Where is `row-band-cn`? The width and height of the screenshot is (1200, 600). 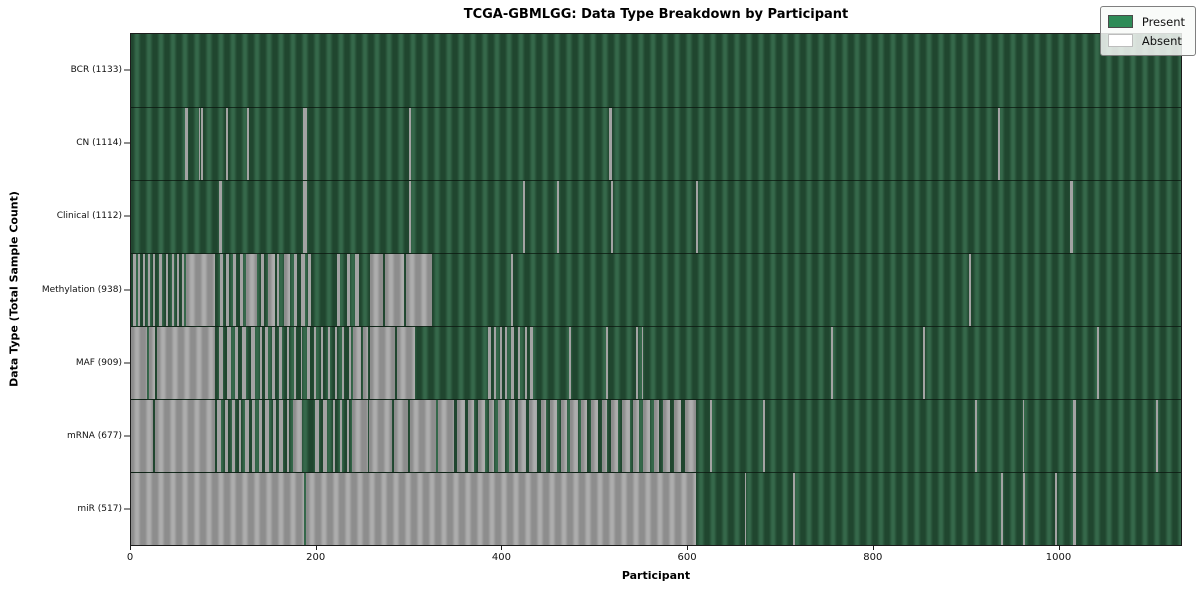 row-band-cn is located at coordinates (656, 143).